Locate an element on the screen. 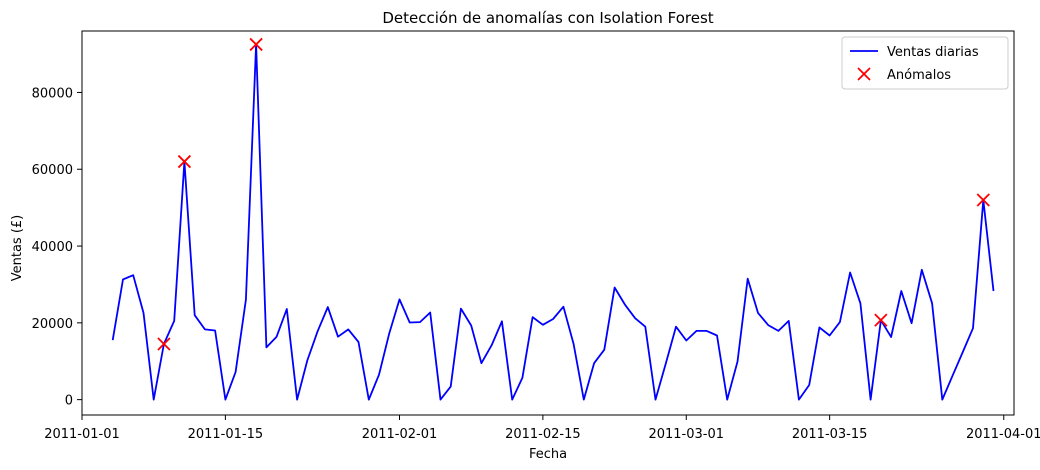  legend-swatch-x is located at coordinates (864, 74).